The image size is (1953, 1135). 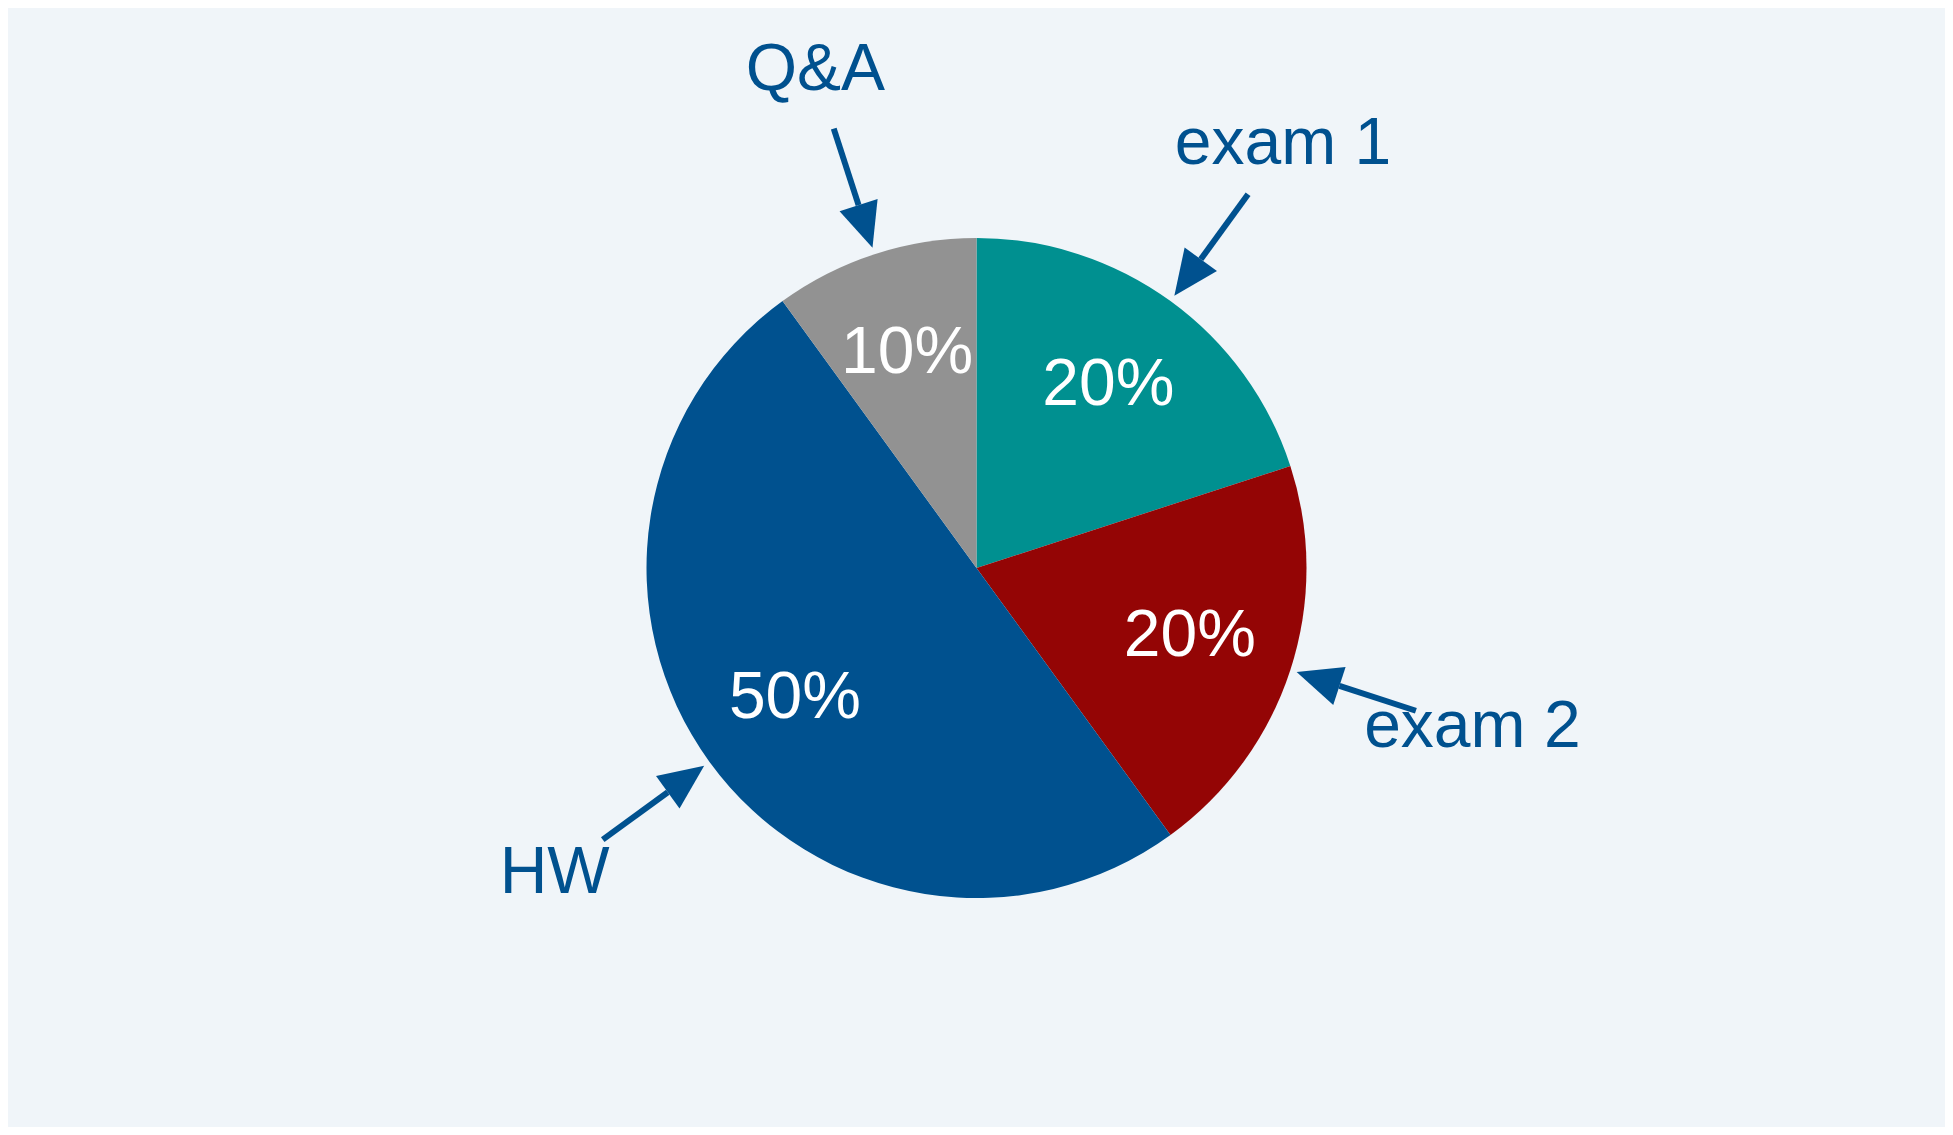 I want to click on data-label: 50%, so click(x=795, y=695).